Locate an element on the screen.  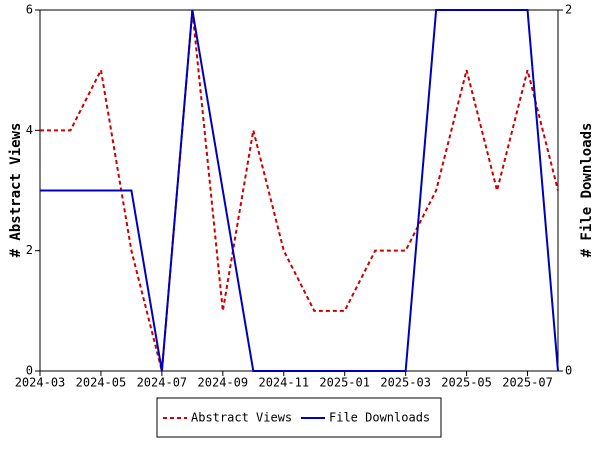
x-tick-label: 2025-03 is located at coordinates (405, 383).